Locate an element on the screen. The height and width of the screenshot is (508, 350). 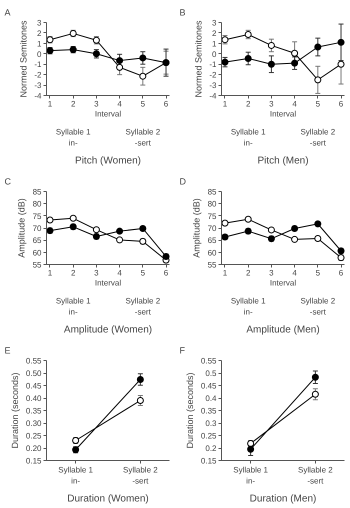
text: E is located at coordinates (7, 351).